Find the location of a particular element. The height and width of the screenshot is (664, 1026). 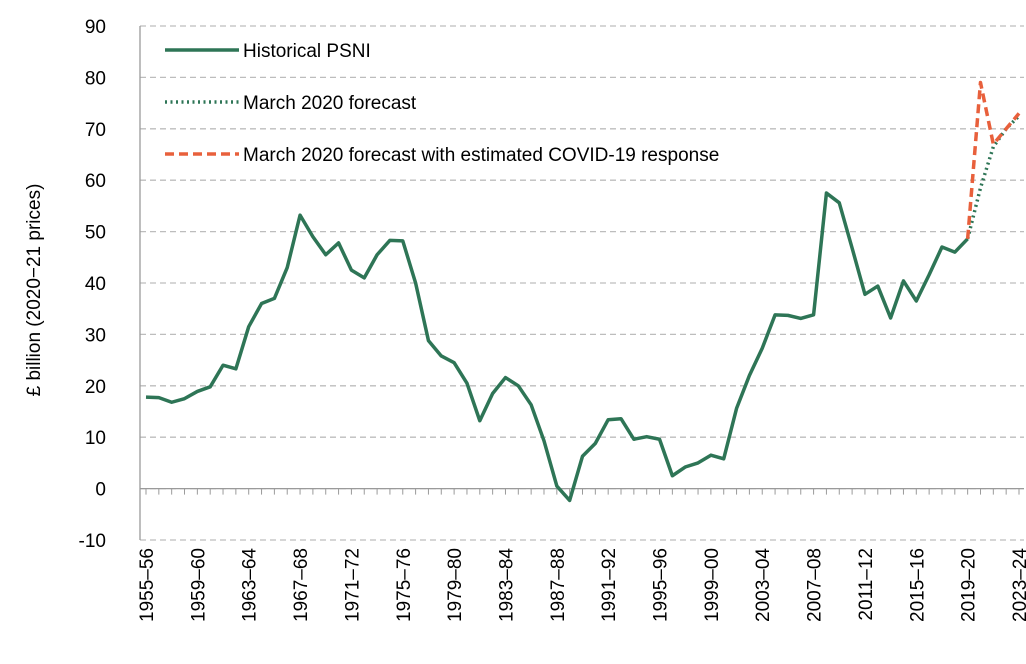

x-tick-label: 1991–92 is located at coordinates (609, 585).